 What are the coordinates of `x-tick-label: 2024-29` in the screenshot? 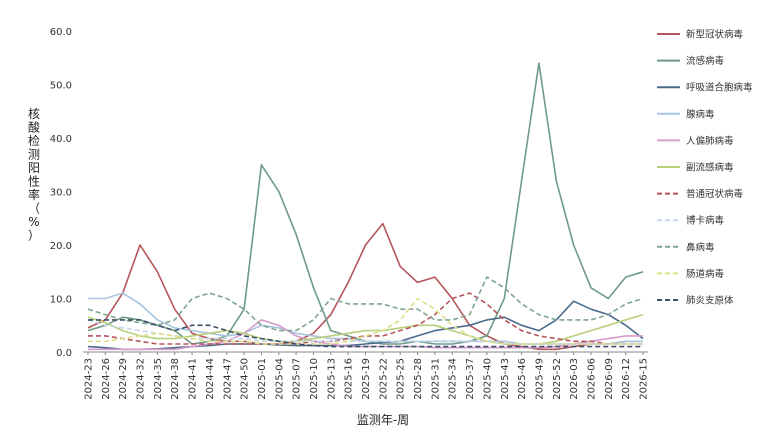 It's located at (123, 379).